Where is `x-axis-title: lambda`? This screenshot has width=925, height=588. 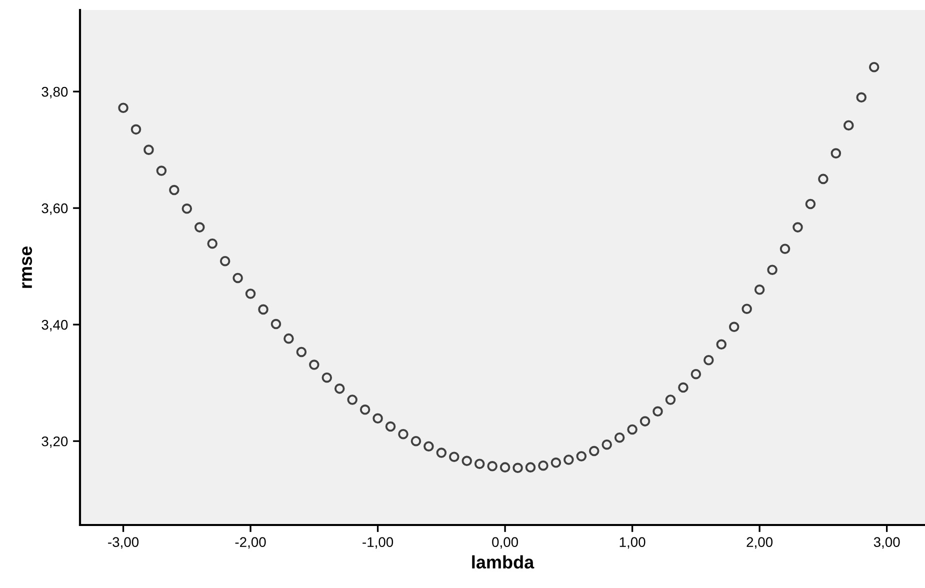
x-axis-title: lambda is located at coordinates (503, 562).